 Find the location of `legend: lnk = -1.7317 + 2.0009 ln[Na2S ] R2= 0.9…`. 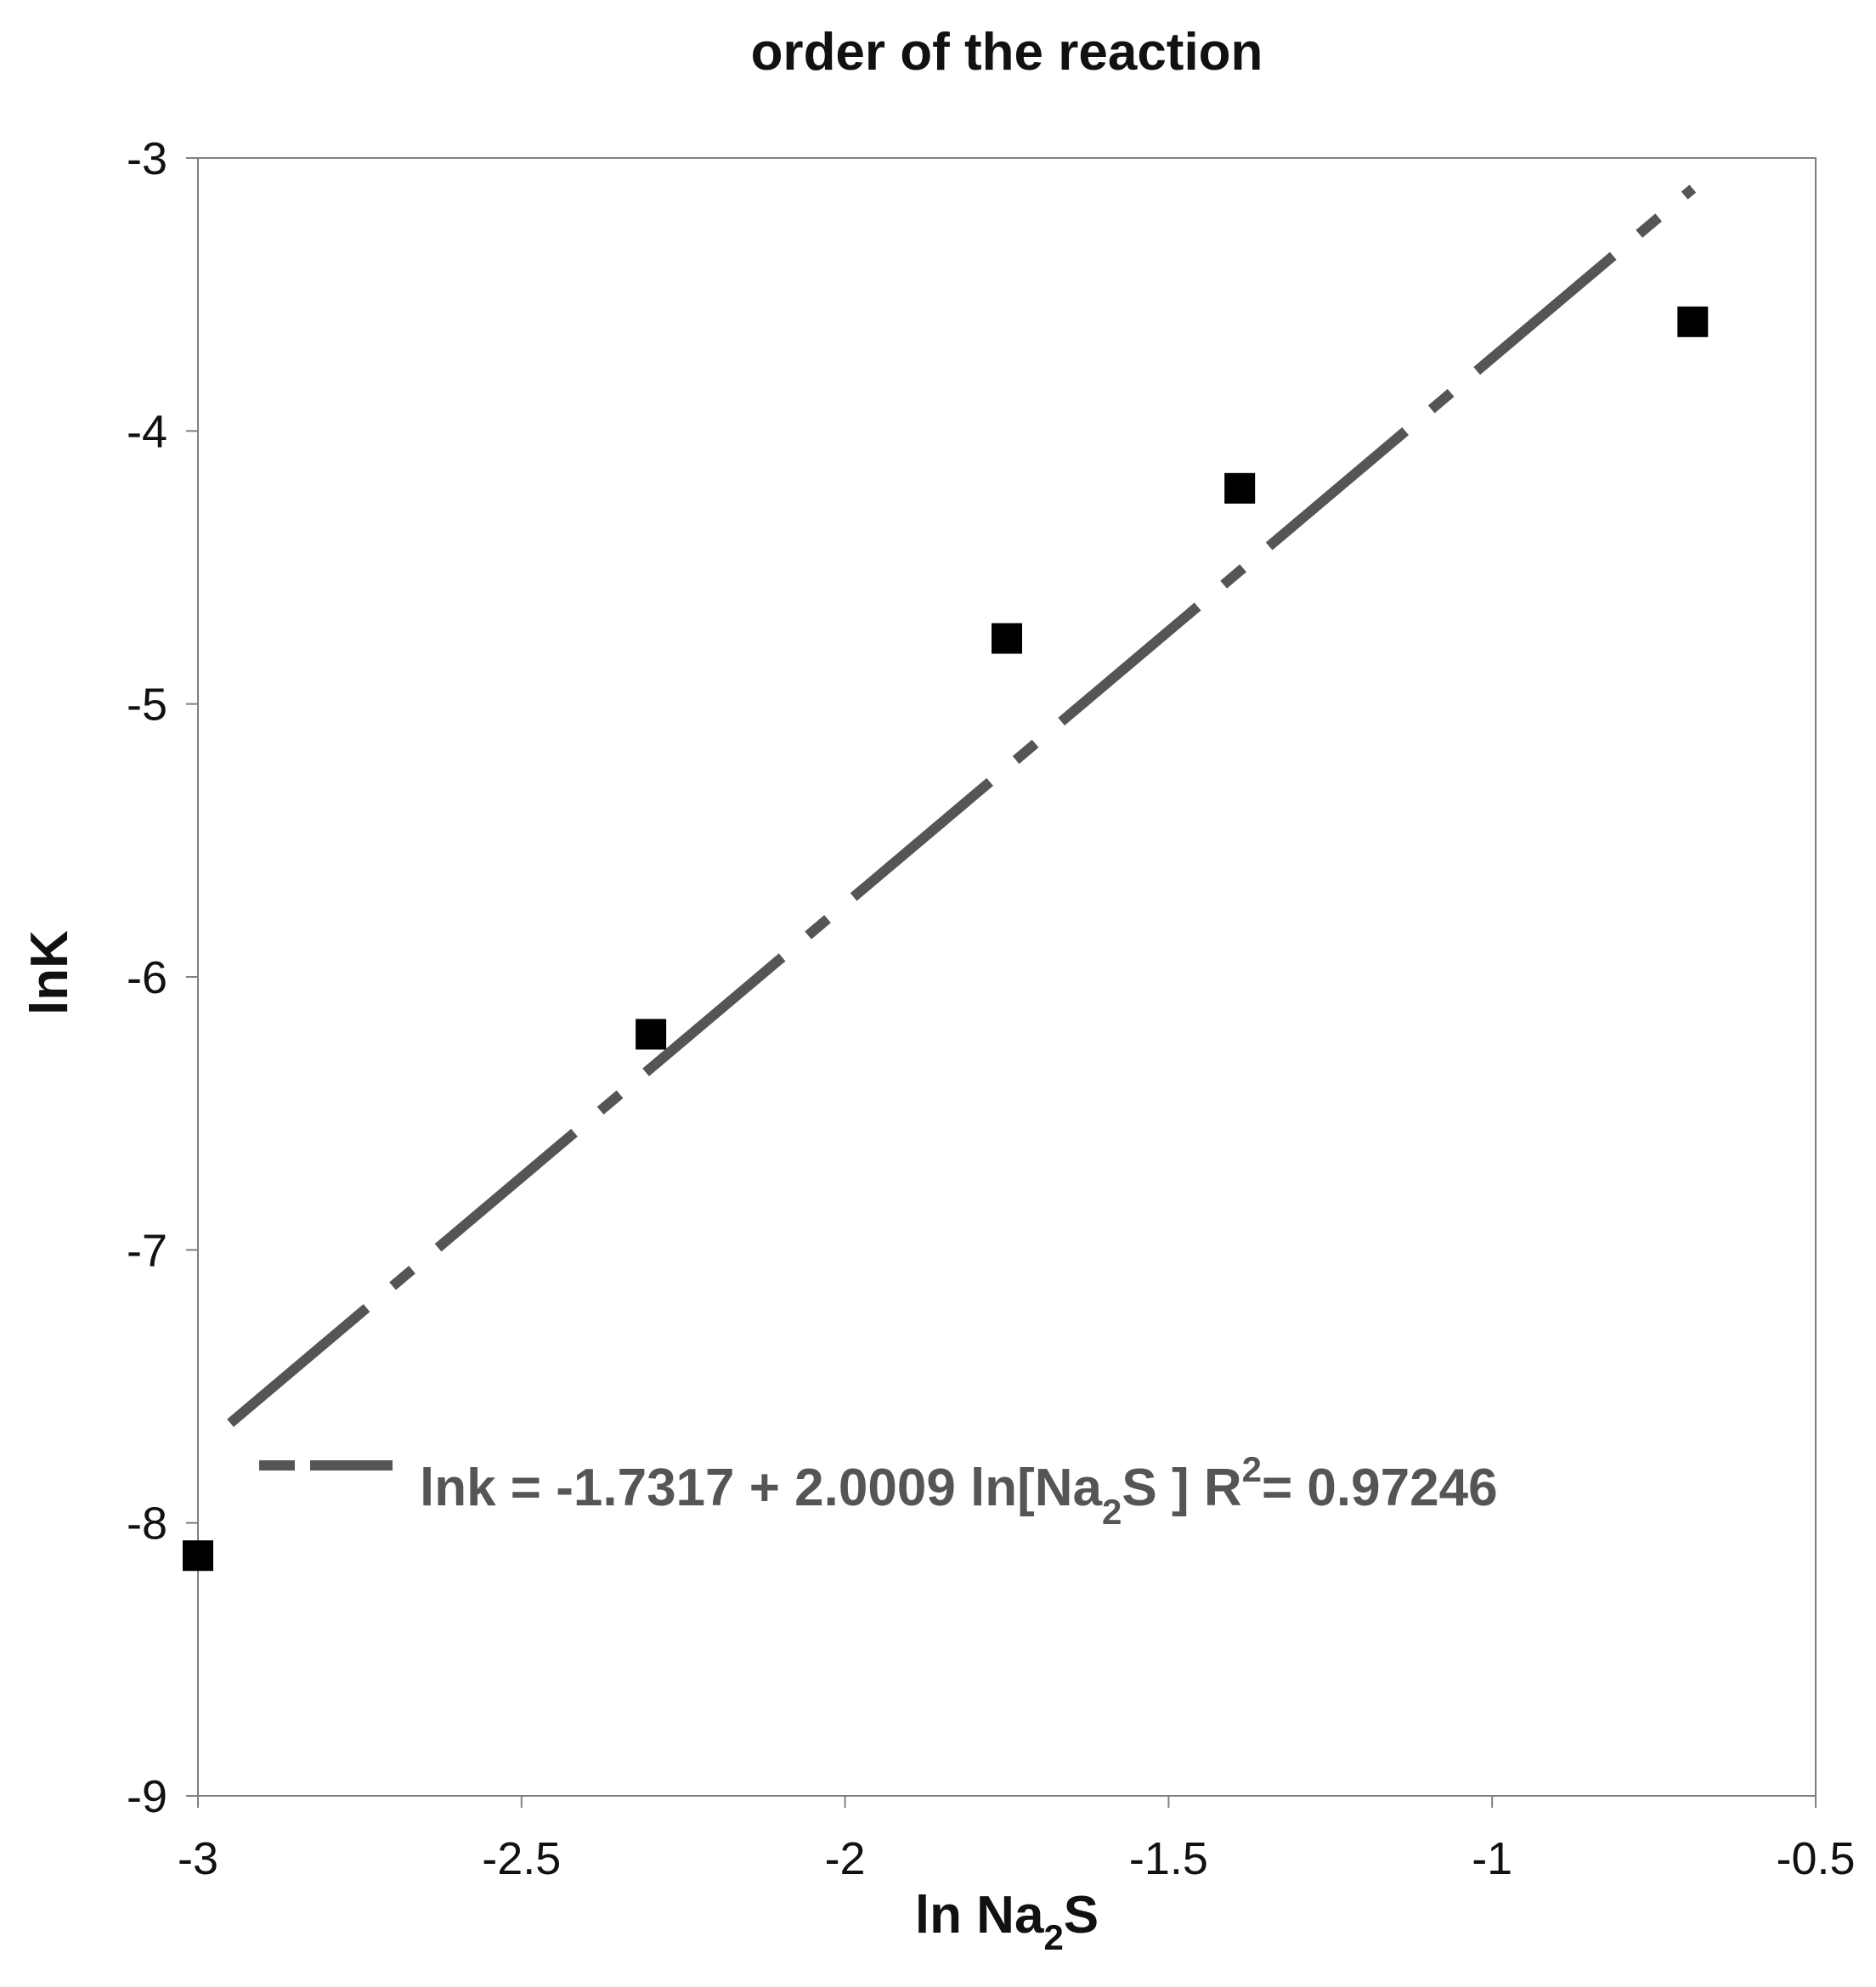

legend: lnk = -1.7317 + 2.0009 ln[Na2S ] R2= 0.9… is located at coordinates (878, 1491).